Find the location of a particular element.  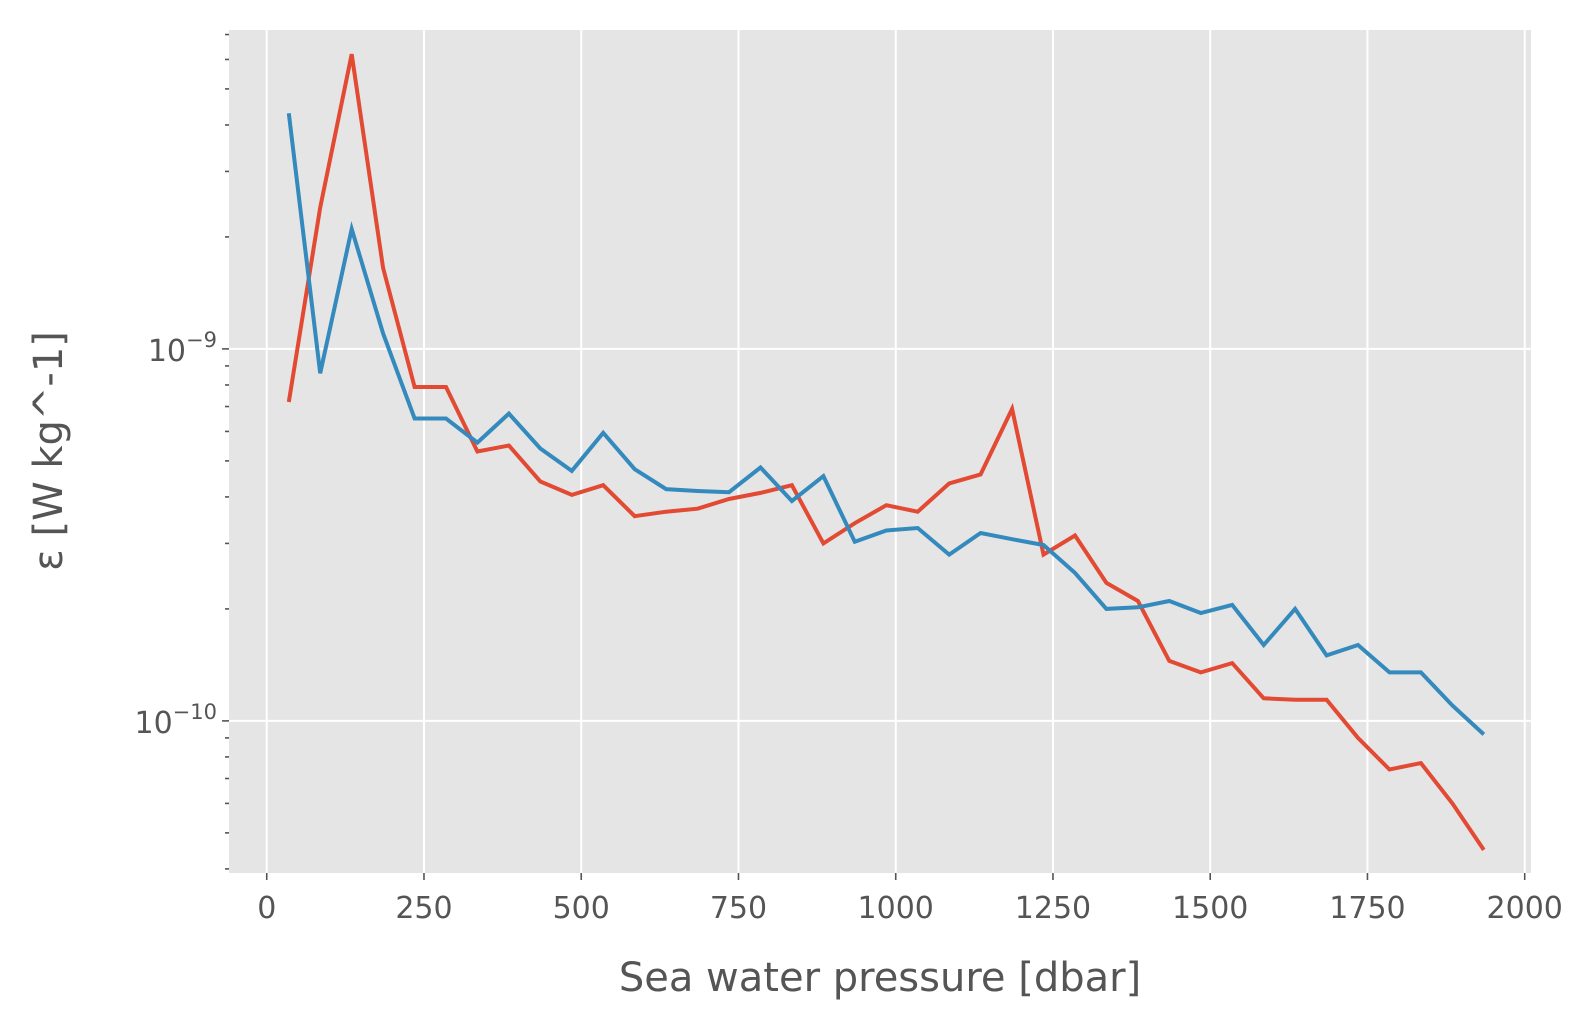

y-tick-label: 10−10 is located at coordinates (175, 720).